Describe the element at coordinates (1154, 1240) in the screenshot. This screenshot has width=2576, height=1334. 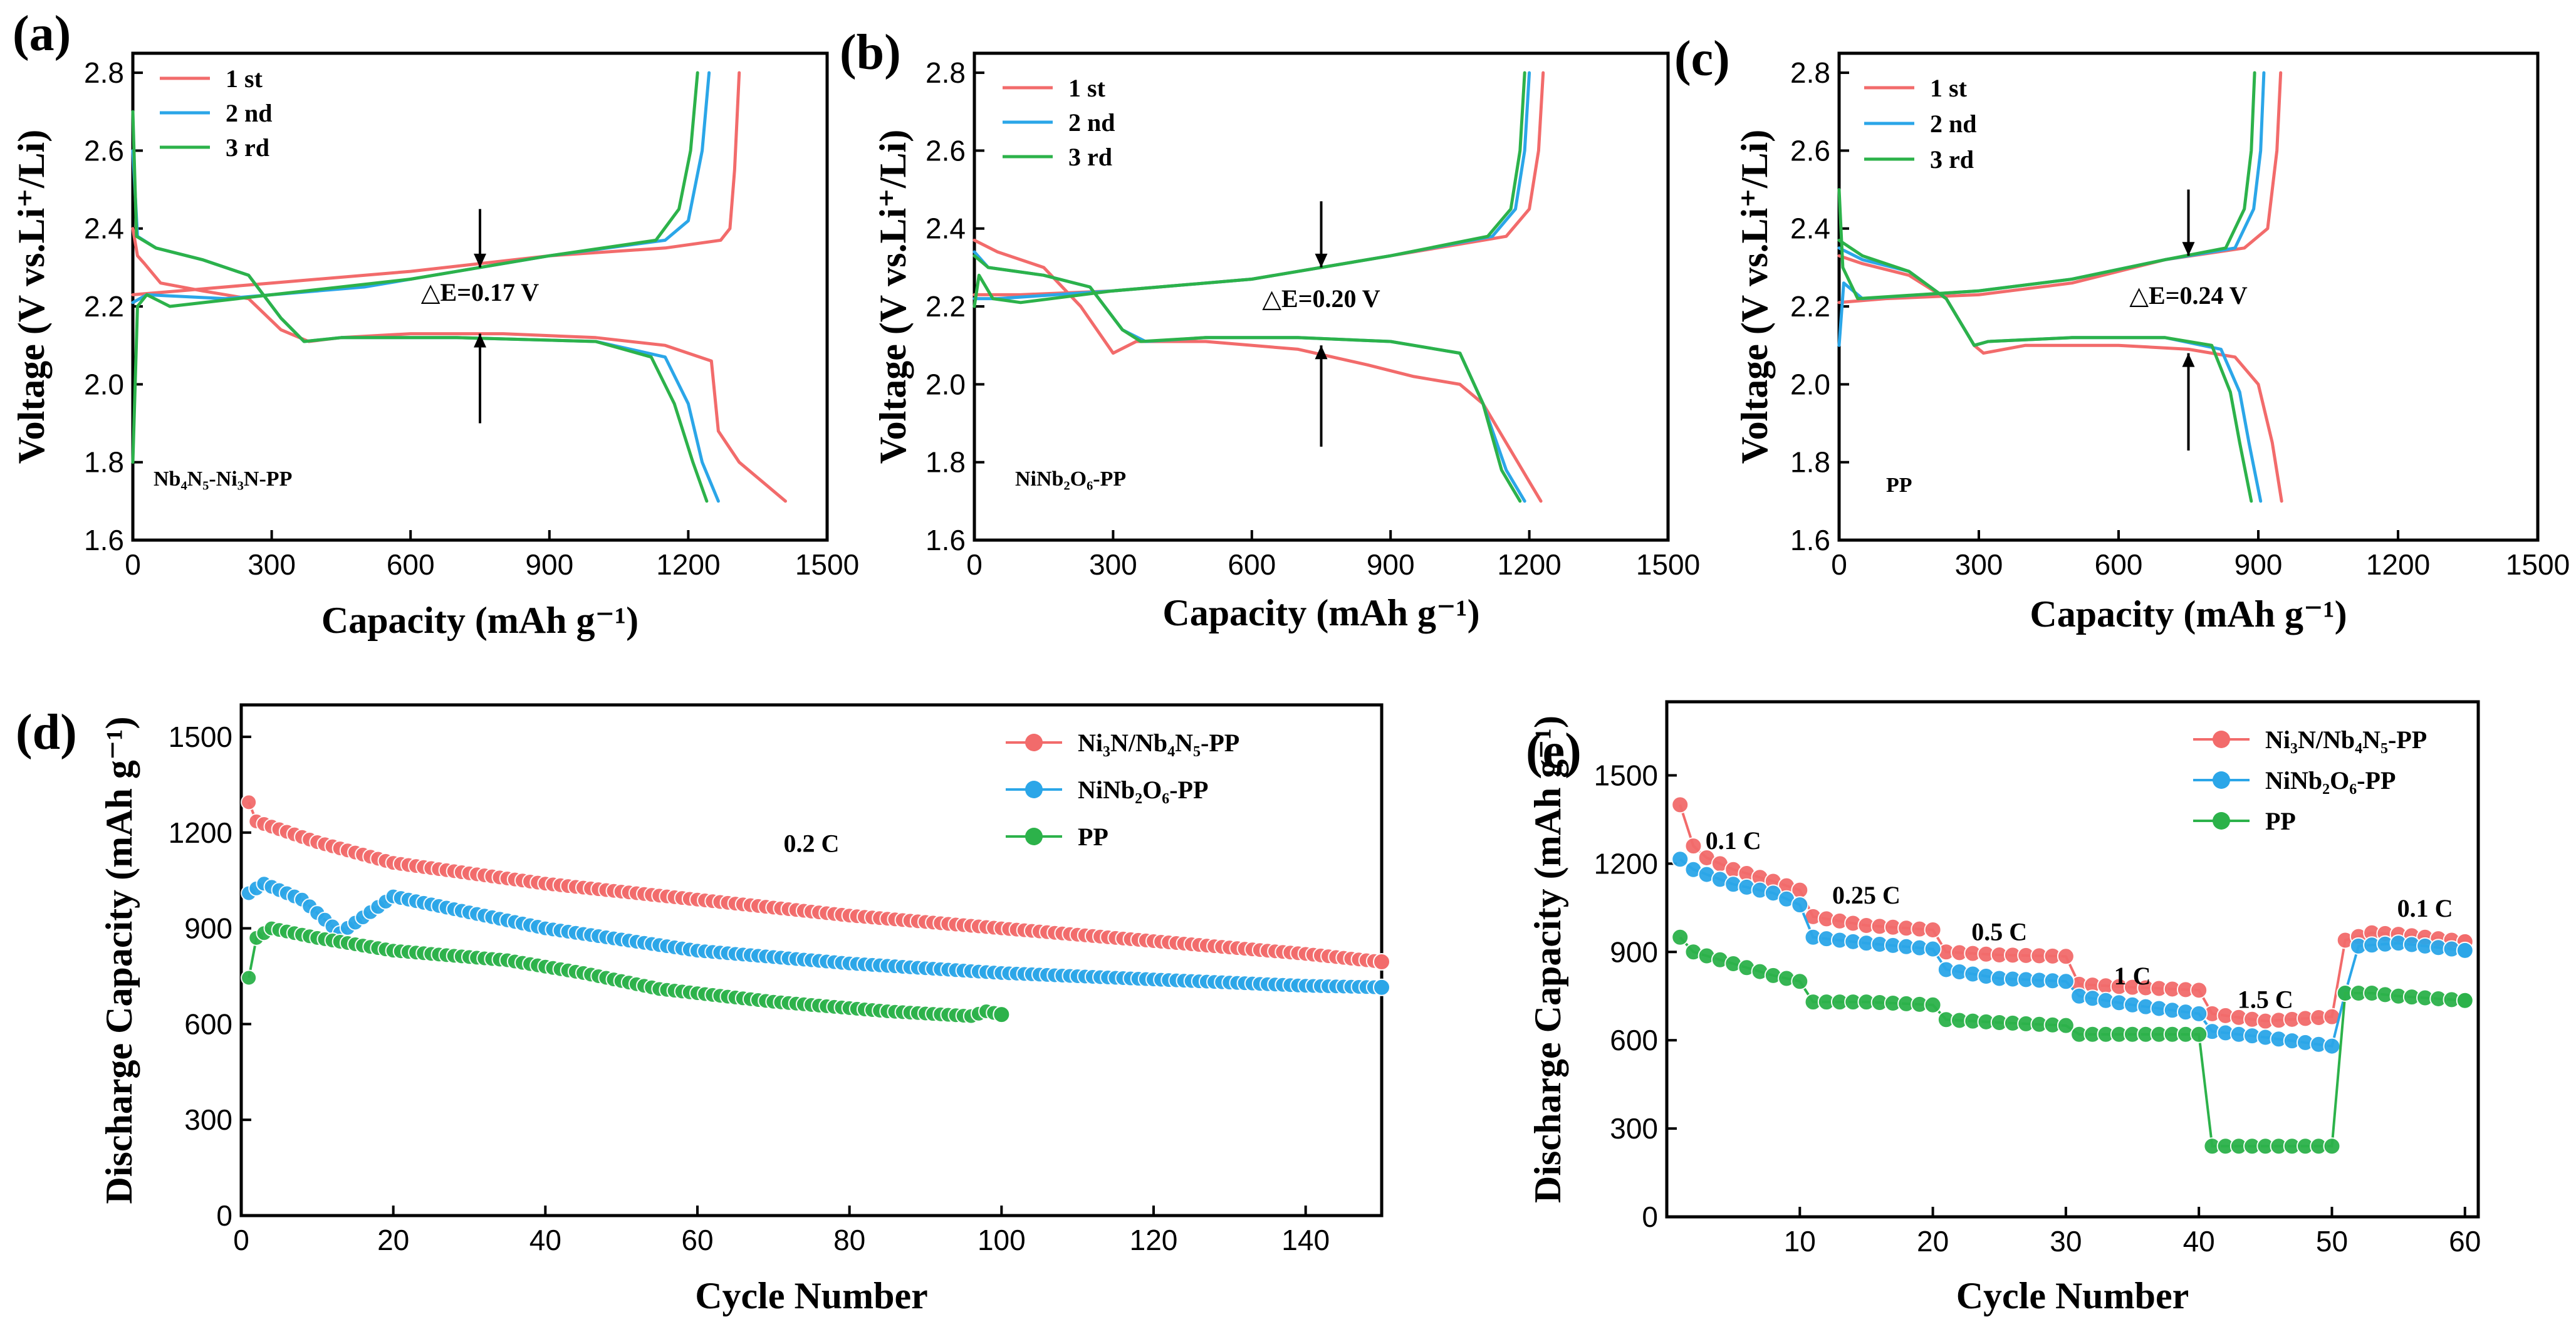
I see `x-tick-label: 120` at that location.